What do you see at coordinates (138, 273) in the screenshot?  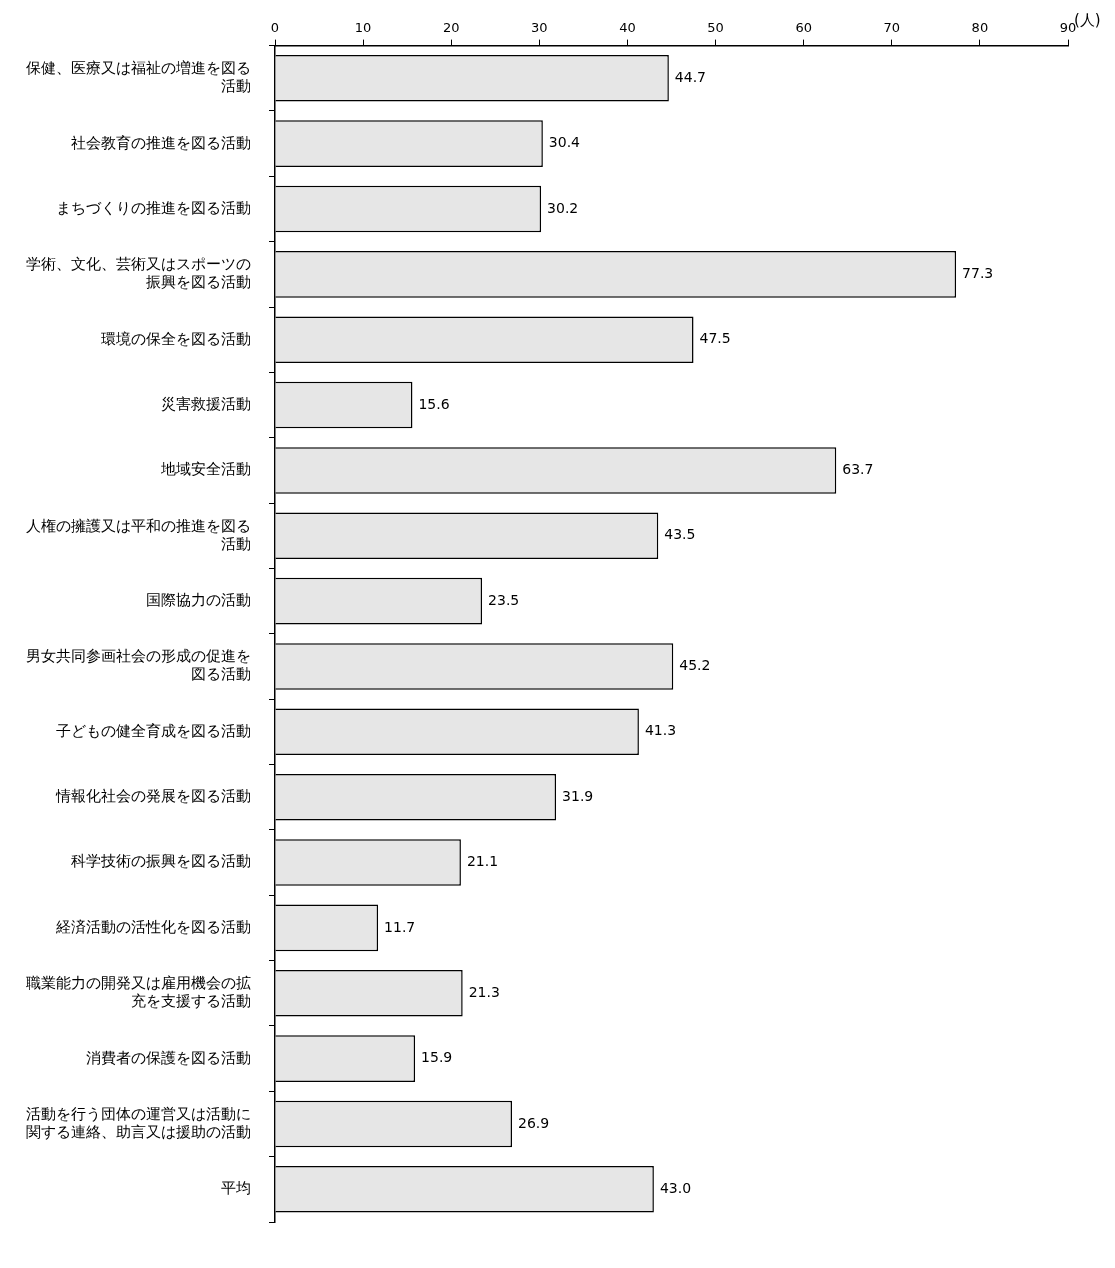 I see `y-tick-label: 学術、文化、芸術又はスポーツの振興を図る活動` at bounding box center [138, 273].